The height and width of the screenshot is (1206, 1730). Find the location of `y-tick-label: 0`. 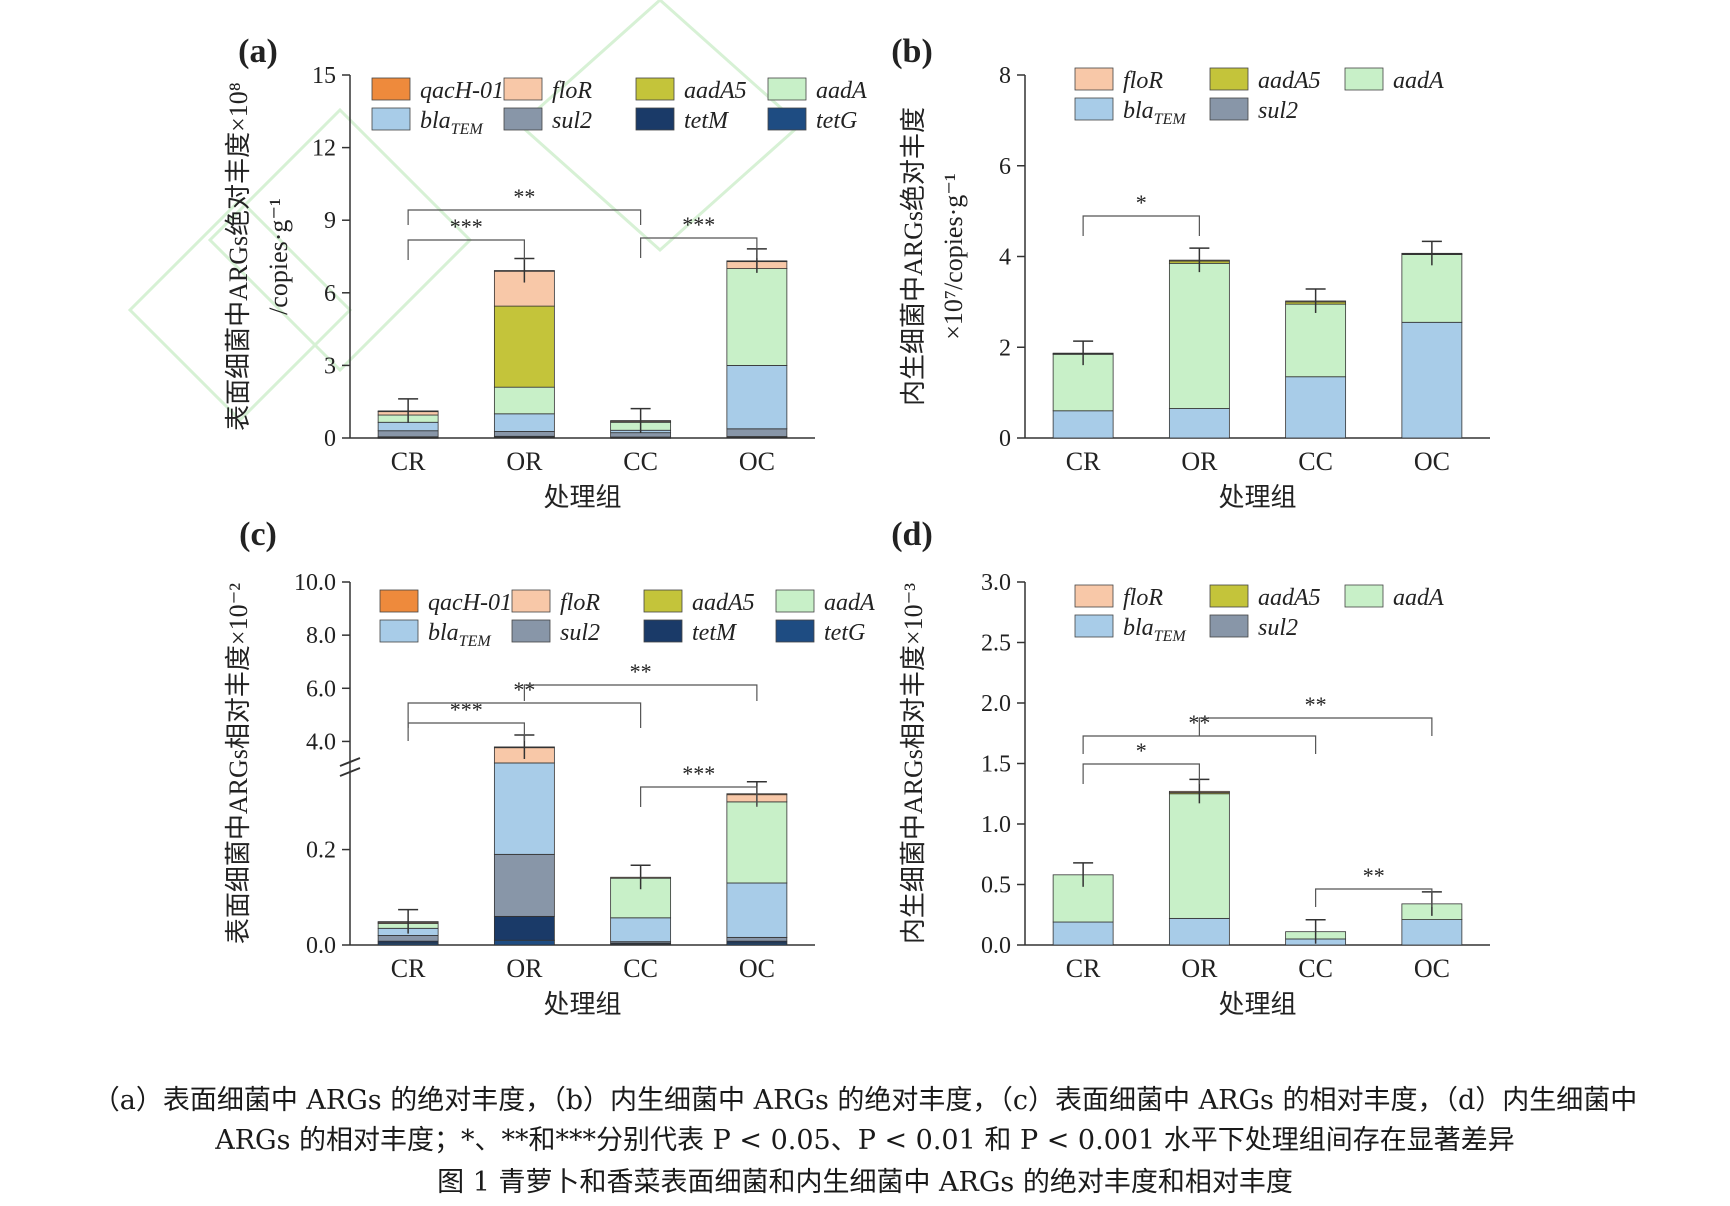

y-tick-label: 0 is located at coordinates (330, 439).